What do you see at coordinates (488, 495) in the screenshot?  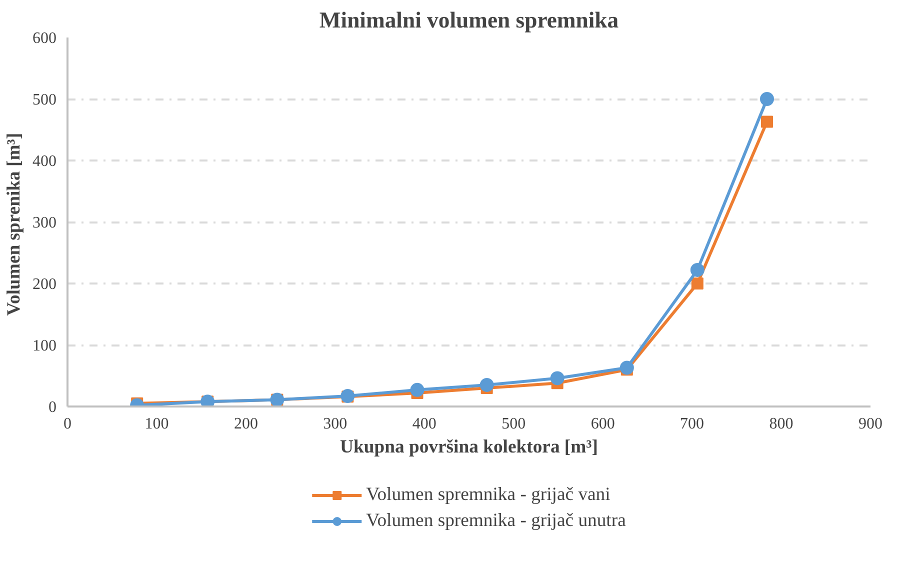 I see `legend-label: Volumen spremnika - grijač vani` at bounding box center [488, 495].